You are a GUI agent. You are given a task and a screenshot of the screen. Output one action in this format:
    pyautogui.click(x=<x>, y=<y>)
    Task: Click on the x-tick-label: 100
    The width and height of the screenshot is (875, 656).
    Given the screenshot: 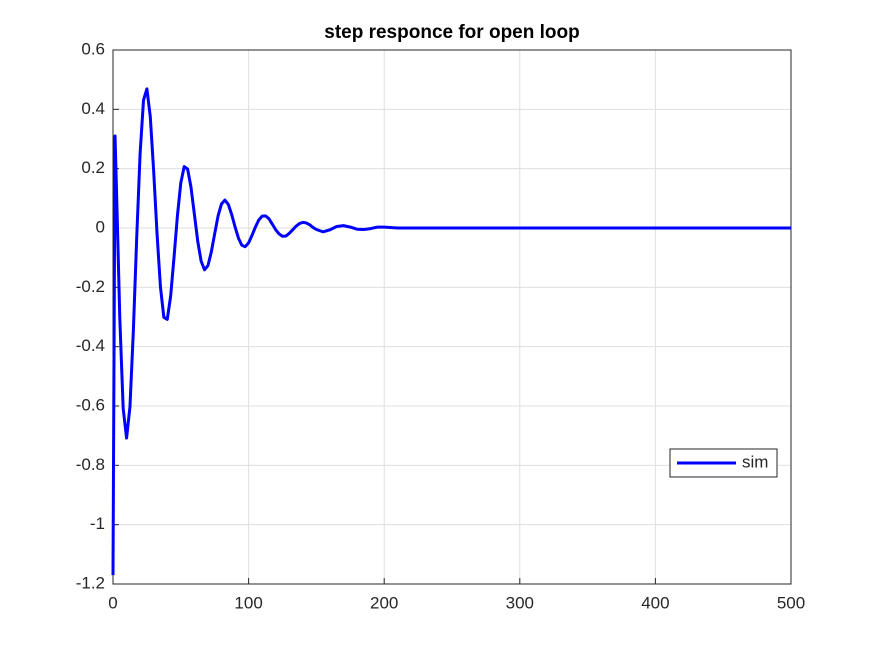 What is the action you would take?
    pyautogui.click(x=248, y=602)
    